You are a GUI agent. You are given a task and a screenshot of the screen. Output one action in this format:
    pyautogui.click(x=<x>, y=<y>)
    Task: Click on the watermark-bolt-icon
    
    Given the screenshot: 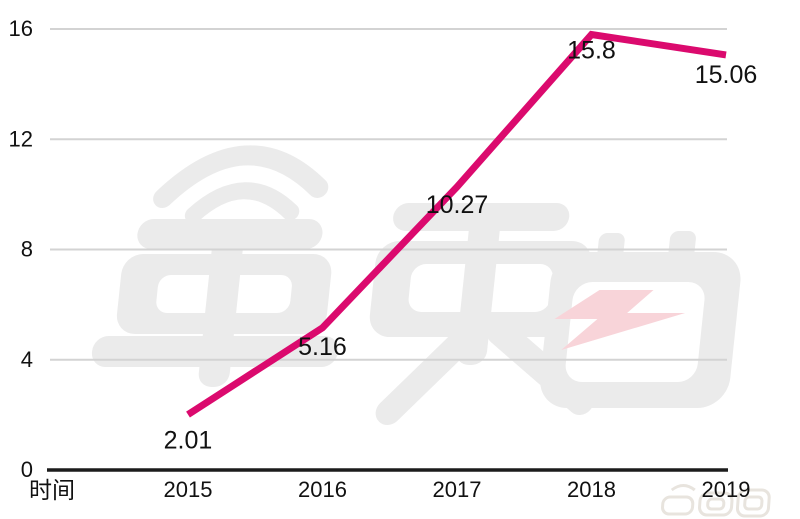 What is the action you would take?
    pyautogui.click(x=620, y=320)
    